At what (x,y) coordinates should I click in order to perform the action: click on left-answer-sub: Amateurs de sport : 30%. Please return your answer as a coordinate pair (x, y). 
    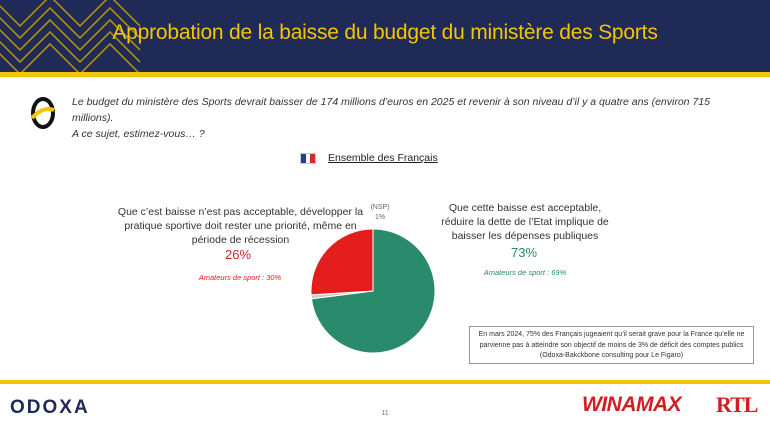
    Looking at the image, I should click on (240, 277).